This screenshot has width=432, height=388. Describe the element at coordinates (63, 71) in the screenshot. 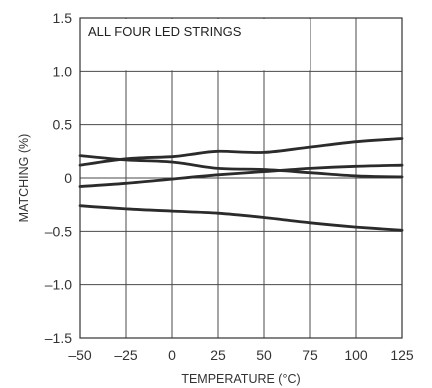

I see `y-tick-label: 1.0` at that location.